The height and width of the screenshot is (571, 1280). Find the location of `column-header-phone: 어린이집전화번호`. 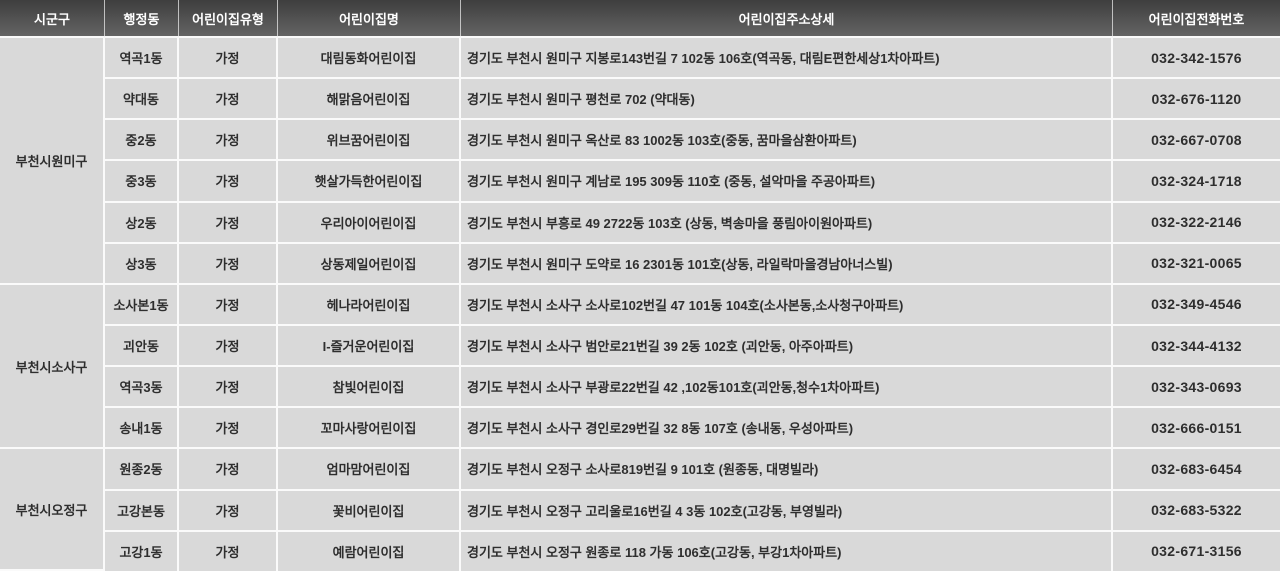

column-header-phone: 어린이집전화번호 is located at coordinates (1196, 19).